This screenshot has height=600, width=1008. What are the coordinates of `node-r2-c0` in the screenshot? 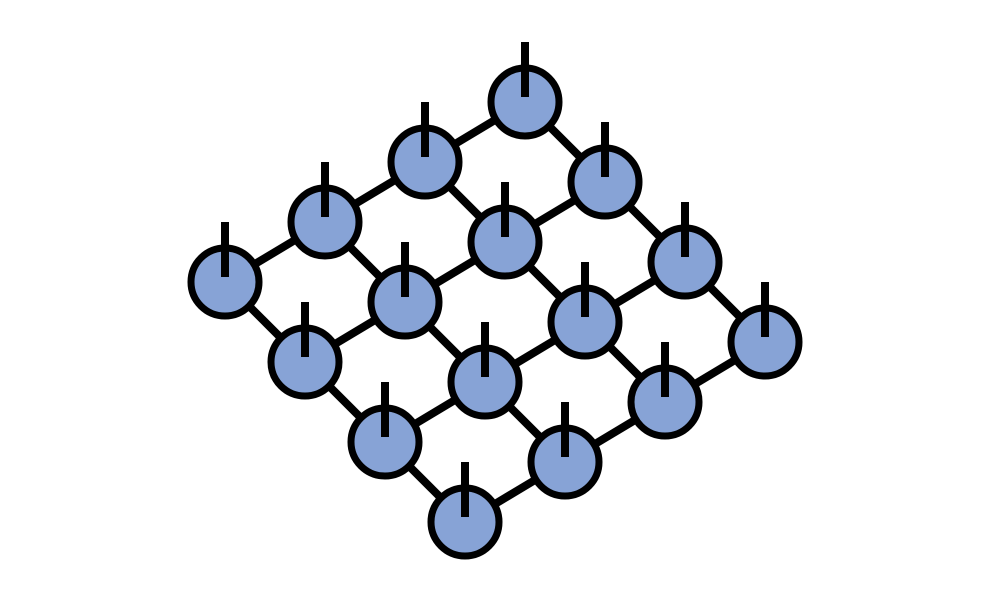 It's located at (385, 431).